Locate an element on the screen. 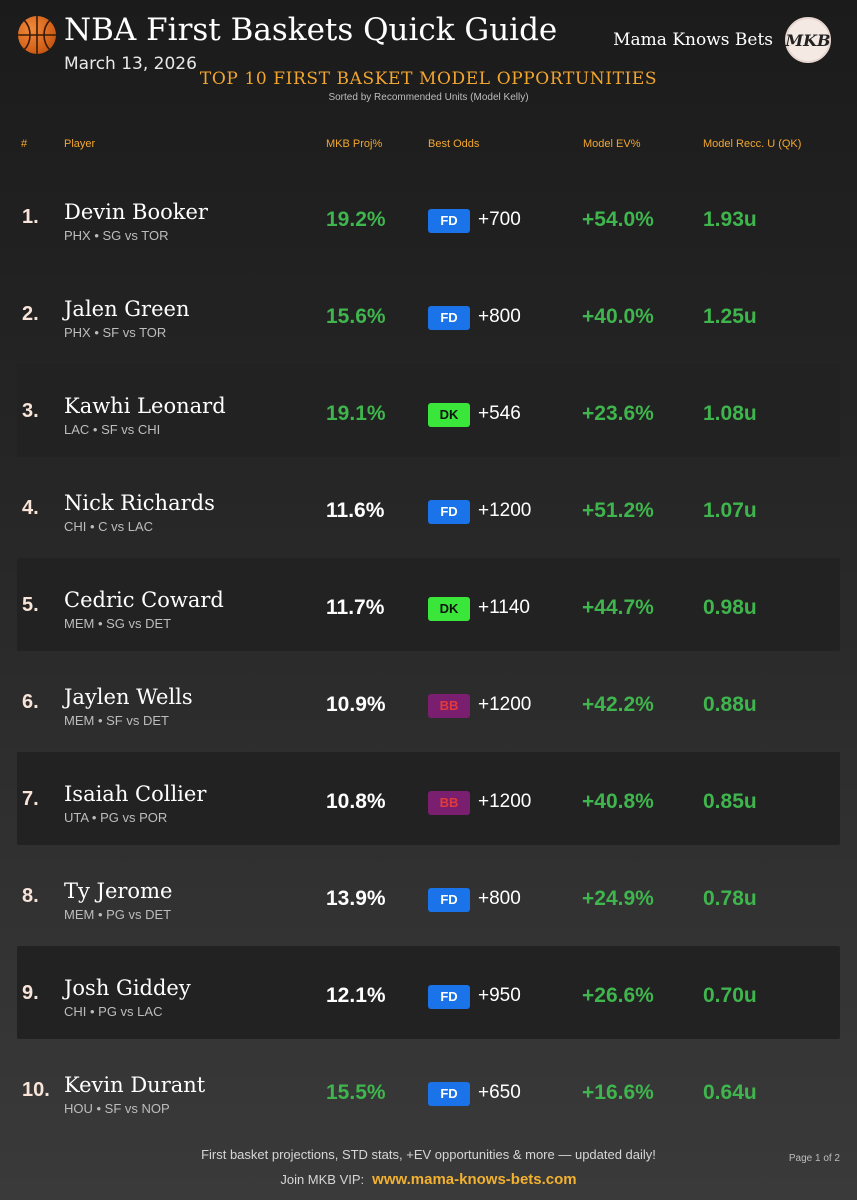 The image size is (857, 1200). player-meta: MEM • PG vs DET is located at coordinates (118, 914).